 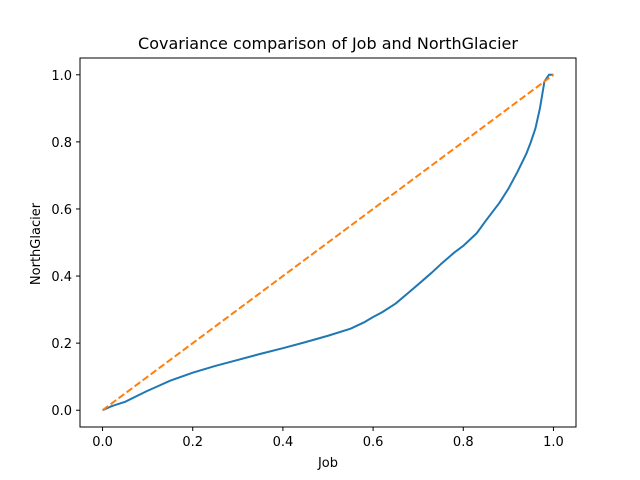 What do you see at coordinates (61, 143) in the screenshot?
I see `y-tick-label: 0.8` at bounding box center [61, 143].